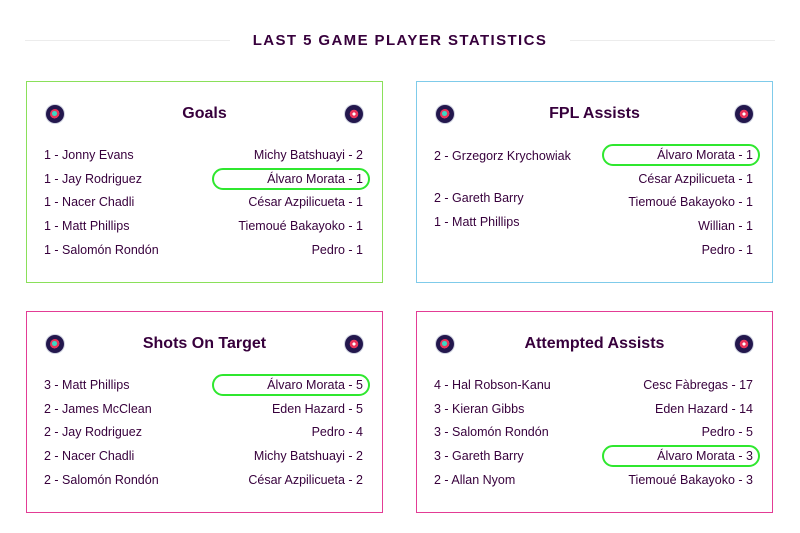  Describe the element at coordinates (492, 385) in the screenshot. I see `list-item: 4 - Hal Robson-Kanu` at that location.